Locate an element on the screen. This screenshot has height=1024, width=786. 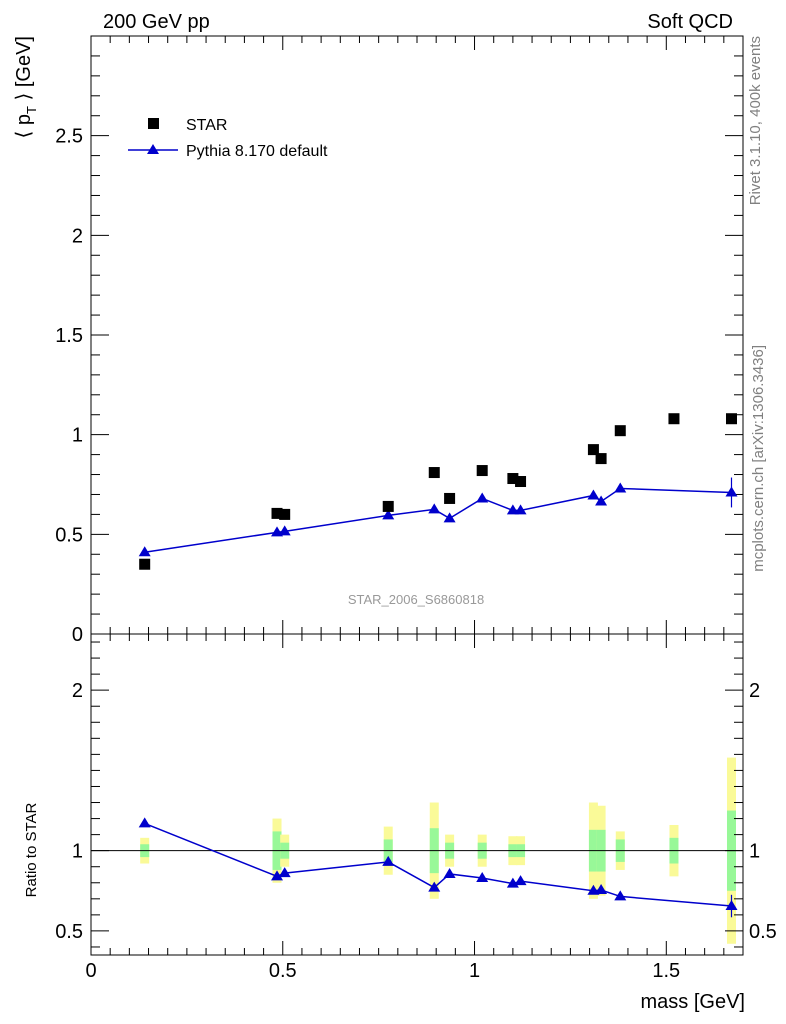
x-tick-label: 1.5 is located at coordinates (666, 971).